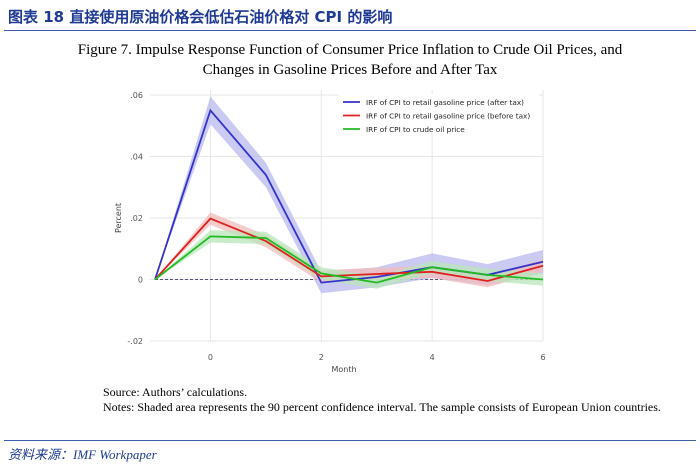 The height and width of the screenshot is (469, 700). I want to click on header-rule, so click(350, 30).